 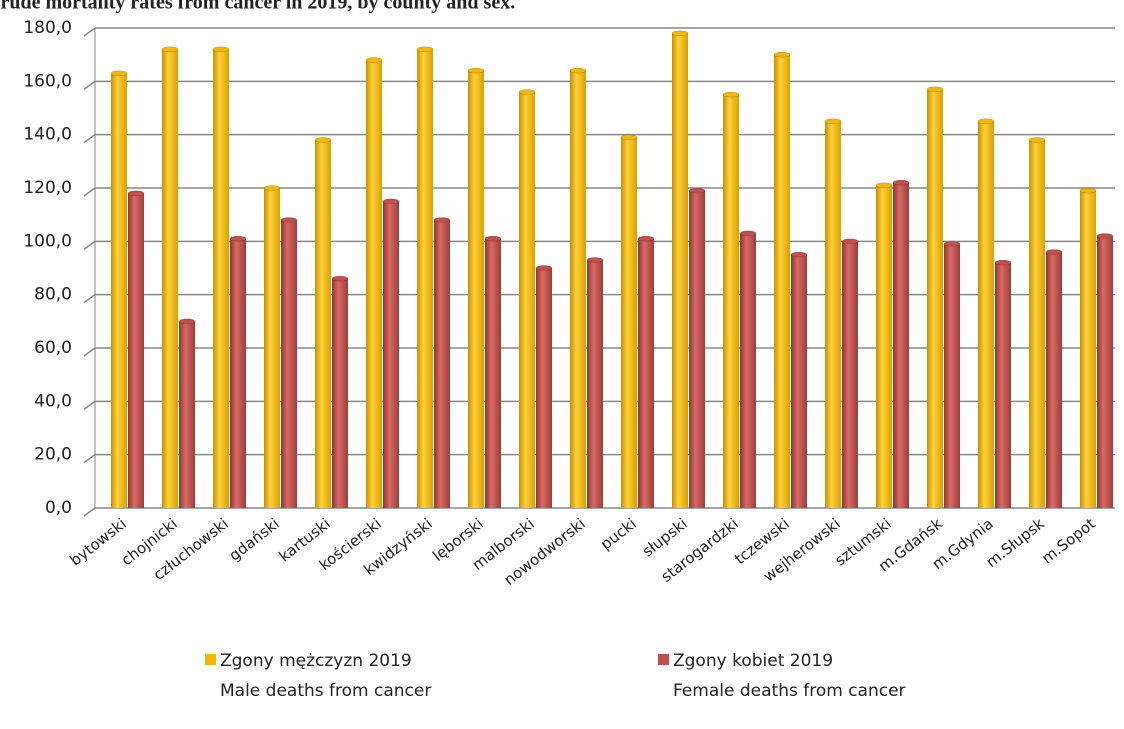 What do you see at coordinates (53, 295) in the screenshot?
I see `y-tick-label: 80,0` at bounding box center [53, 295].